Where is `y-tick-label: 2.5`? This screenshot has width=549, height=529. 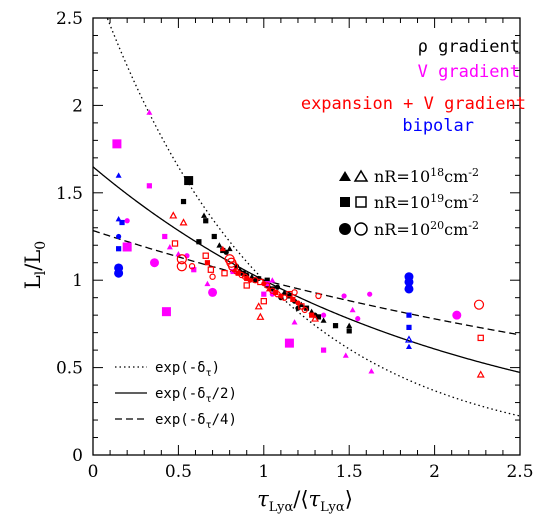
y-tick-label: 2.5 is located at coordinates (69, 19).